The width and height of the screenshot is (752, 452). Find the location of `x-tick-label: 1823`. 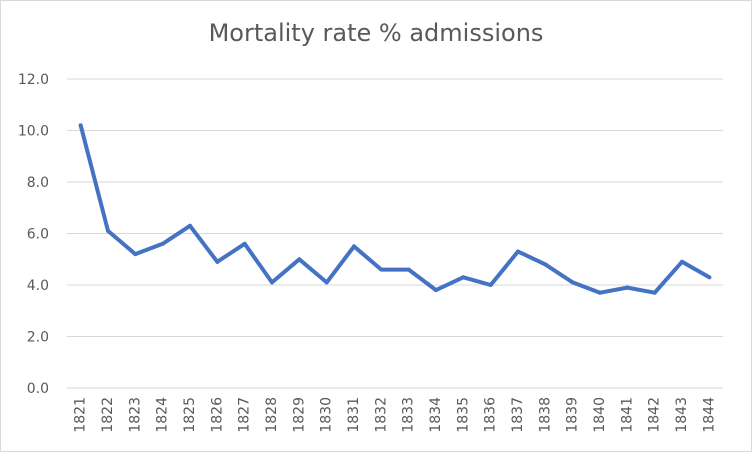

x-tick-label: 1823 is located at coordinates (135, 415).